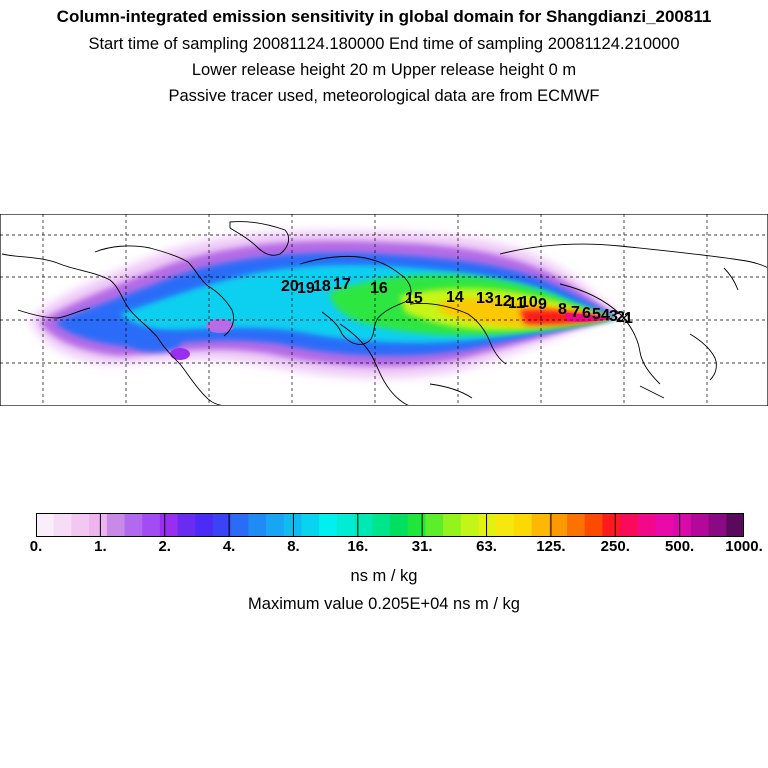  What do you see at coordinates (293, 546) in the screenshot?
I see `colorbar-tick-label: 8.` at bounding box center [293, 546].